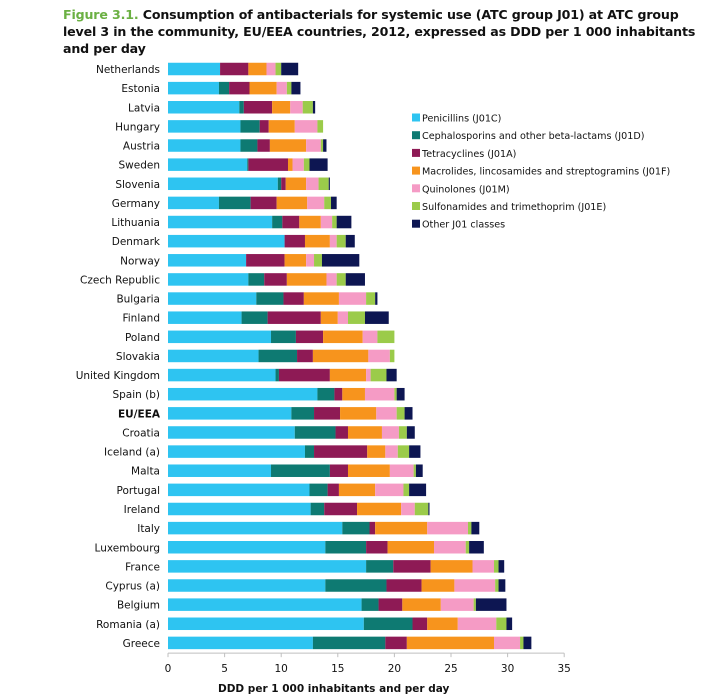 This screenshot has height=700, width=714. What do you see at coordinates (135, 223) in the screenshot?
I see `category-label-lithuania: Lithuania` at bounding box center [135, 223].